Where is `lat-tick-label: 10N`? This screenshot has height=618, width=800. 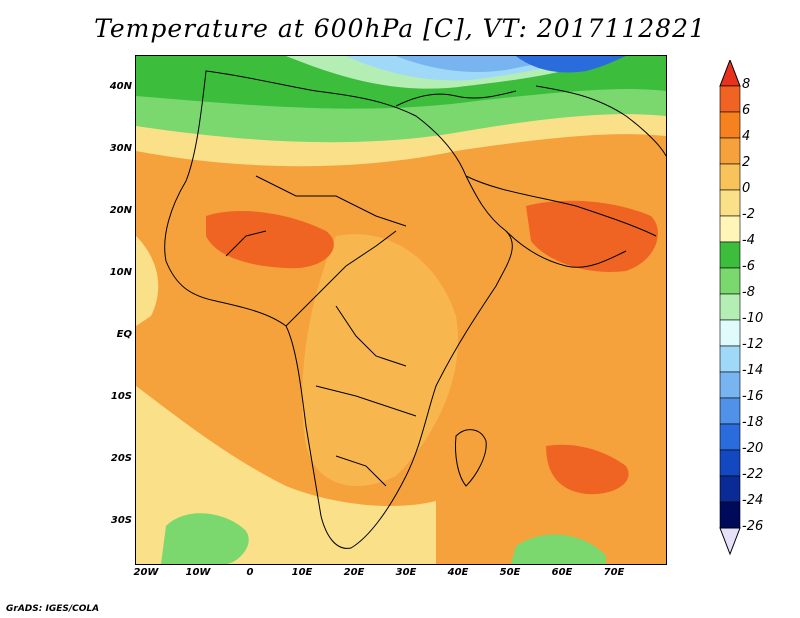
lat-tick-label: 10N is located at coordinates (120, 272).